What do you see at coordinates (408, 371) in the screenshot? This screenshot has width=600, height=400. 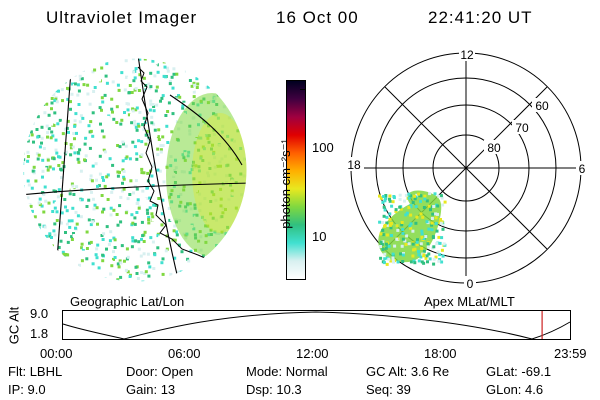 I see `status-gc-alt: GC Alt: 3.6 Re` at bounding box center [408, 371].